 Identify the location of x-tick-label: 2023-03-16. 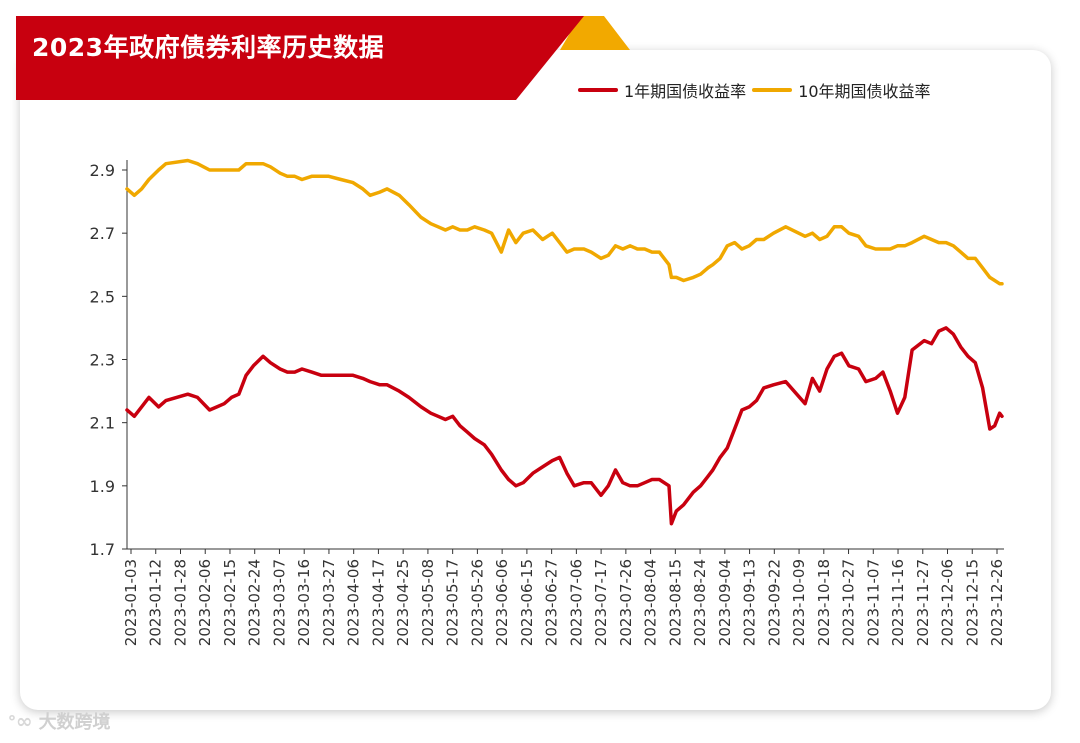
(304, 602).